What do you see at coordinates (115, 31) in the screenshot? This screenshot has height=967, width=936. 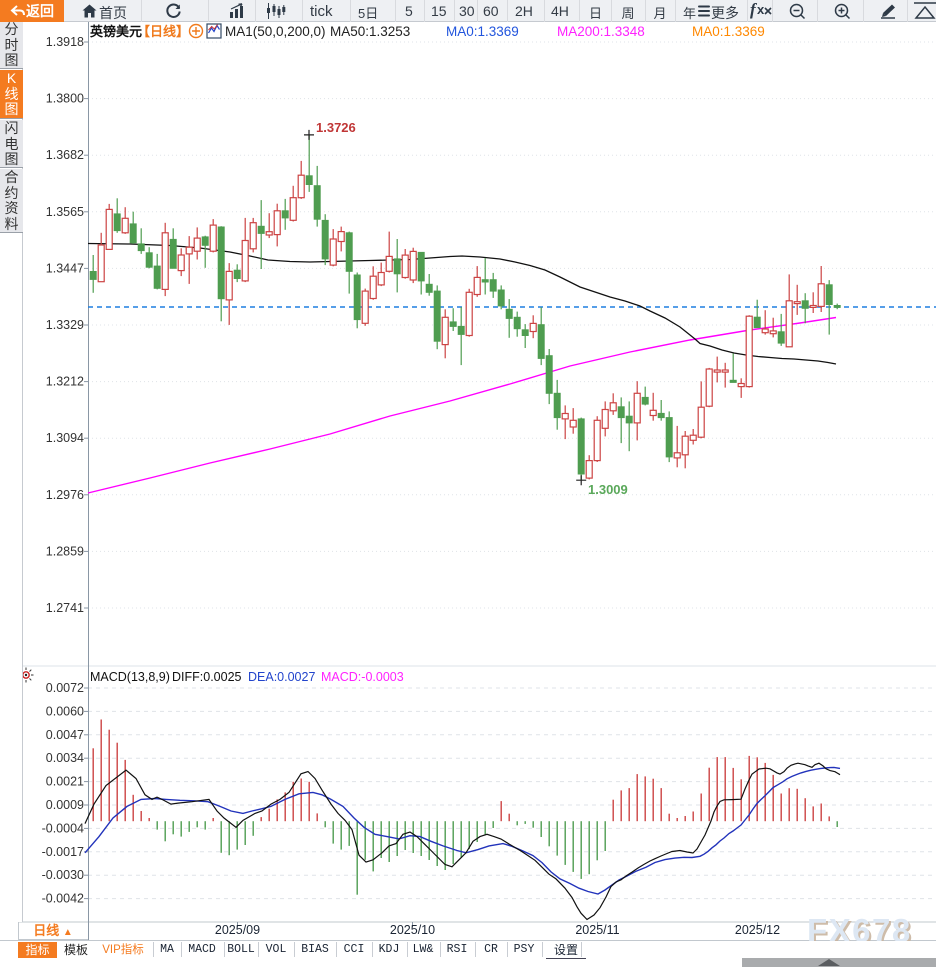 I see `svg-text: 英镑美元` at bounding box center [115, 31].